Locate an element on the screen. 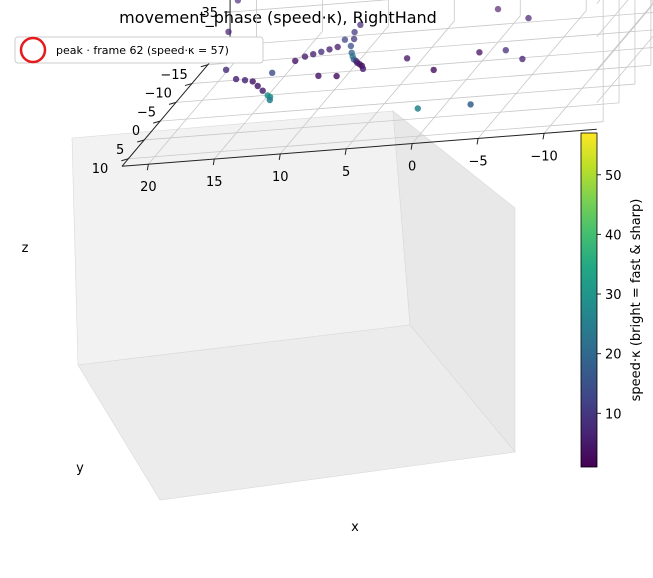 The height and width of the screenshot is (578, 653). colorbar-tick-label: 20 is located at coordinates (613, 355).